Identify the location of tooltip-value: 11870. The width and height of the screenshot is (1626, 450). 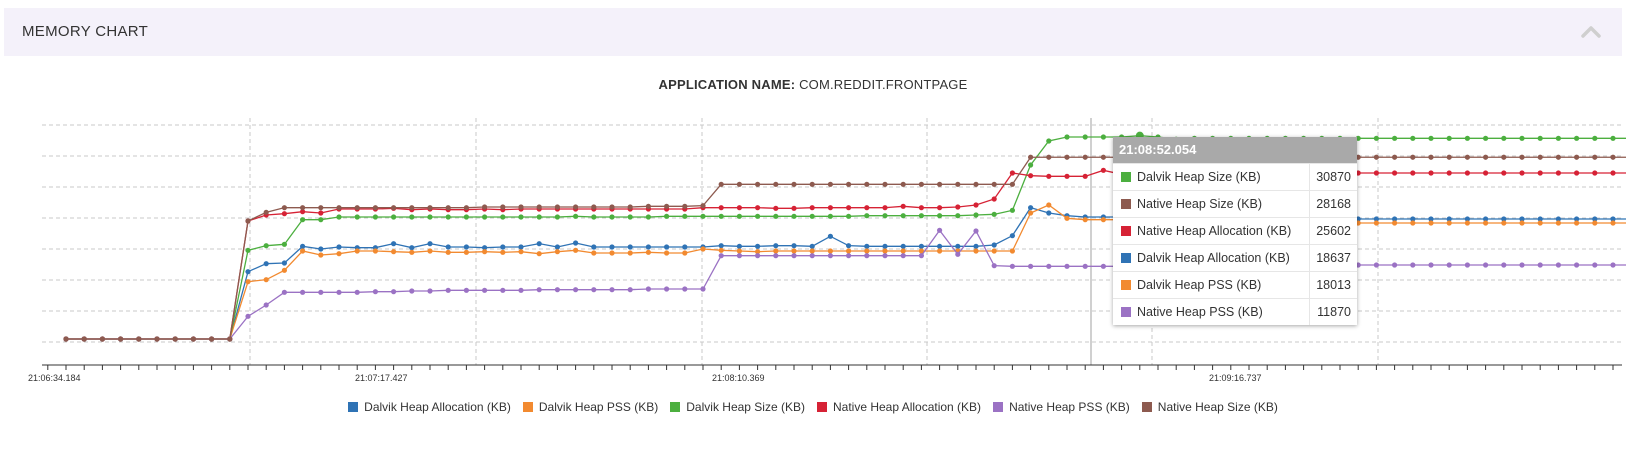
(1333, 312).